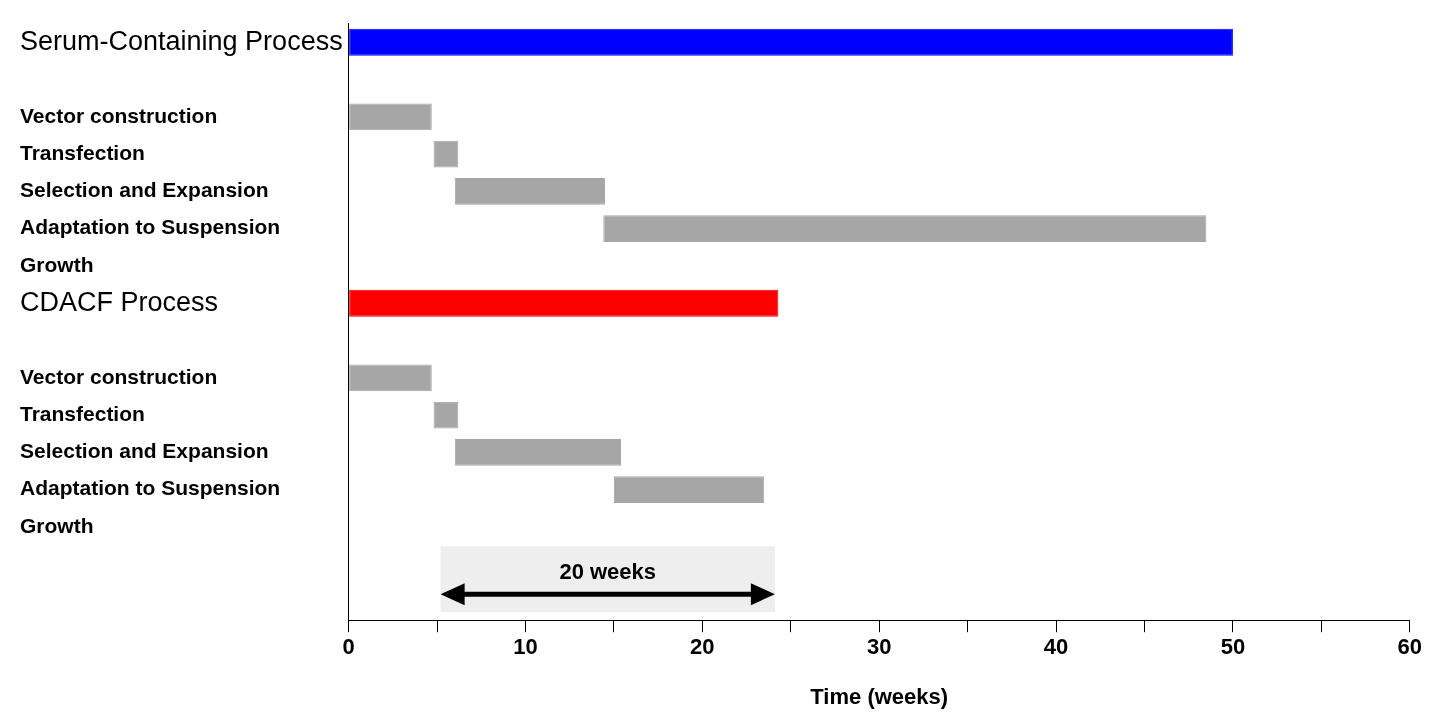 The width and height of the screenshot is (1433, 723). What do you see at coordinates (879, 647) in the screenshot?
I see `x-tick-label: 30` at bounding box center [879, 647].